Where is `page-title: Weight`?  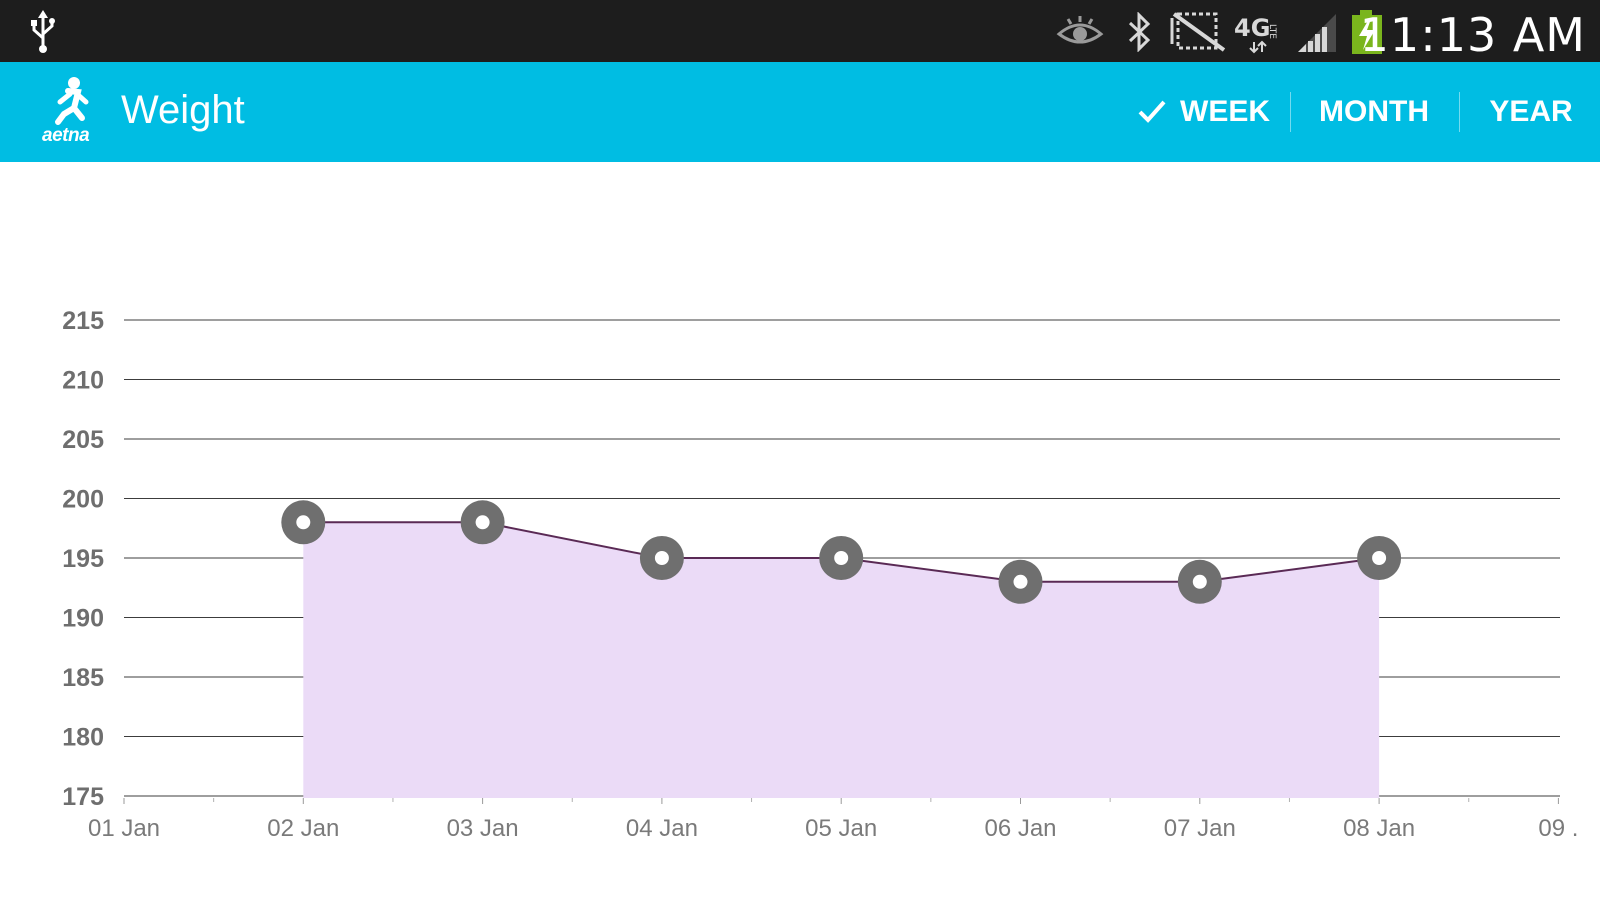 page-title: Weight is located at coordinates (183, 110).